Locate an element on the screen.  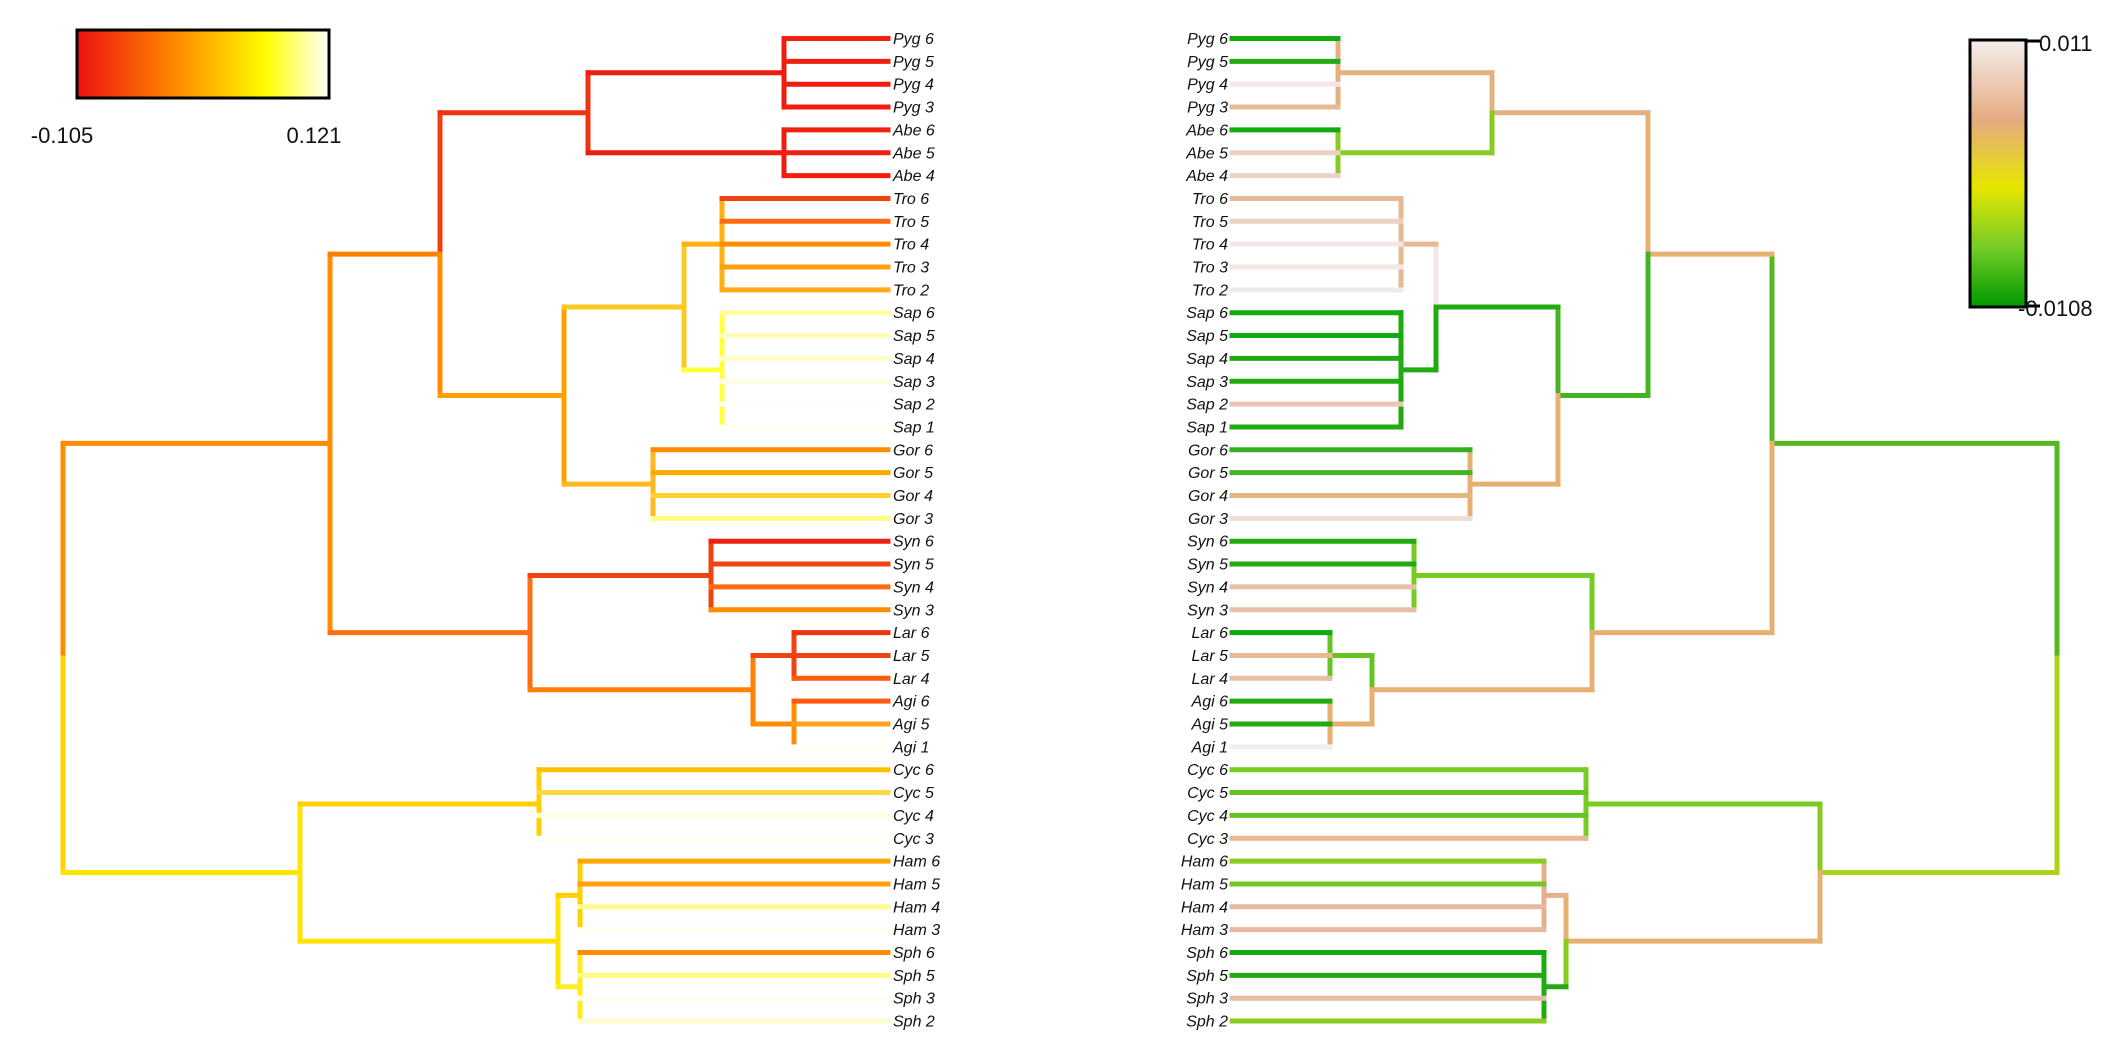
left-tip-label: Cyc 4 is located at coordinates (913, 816).